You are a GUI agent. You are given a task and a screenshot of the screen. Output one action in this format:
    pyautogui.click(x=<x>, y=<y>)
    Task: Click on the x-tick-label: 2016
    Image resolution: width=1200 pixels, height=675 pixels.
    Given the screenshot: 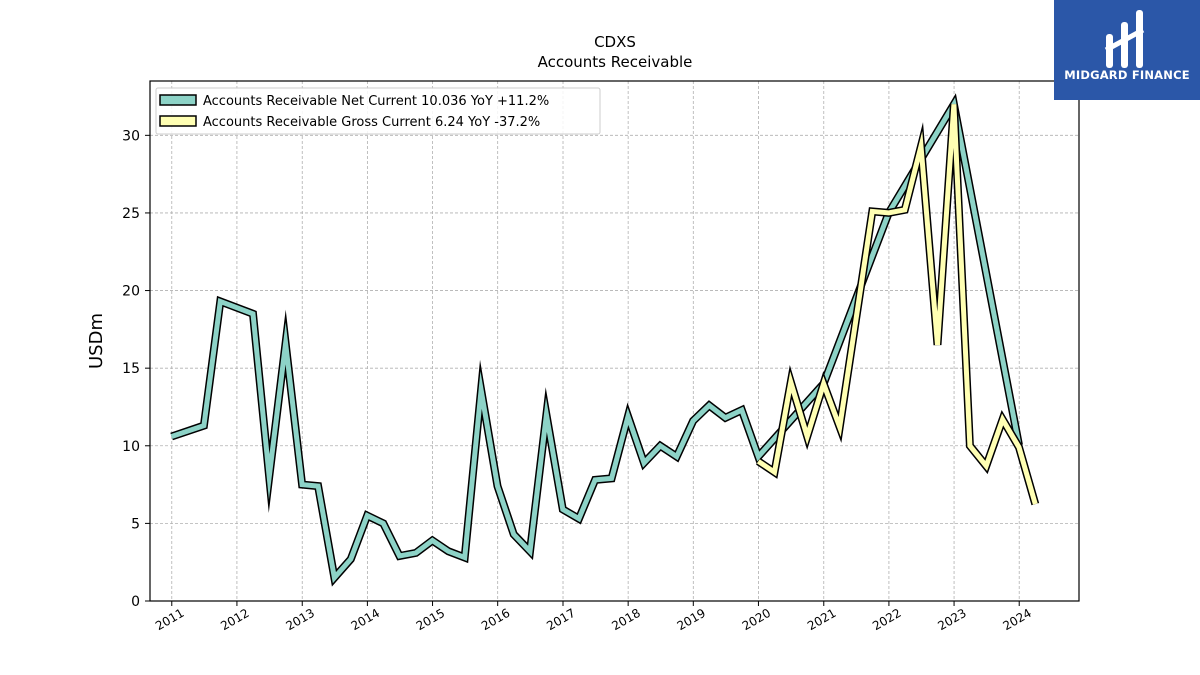 What is the action you would take?
    pyautogui.click(x=495, y=619)
    